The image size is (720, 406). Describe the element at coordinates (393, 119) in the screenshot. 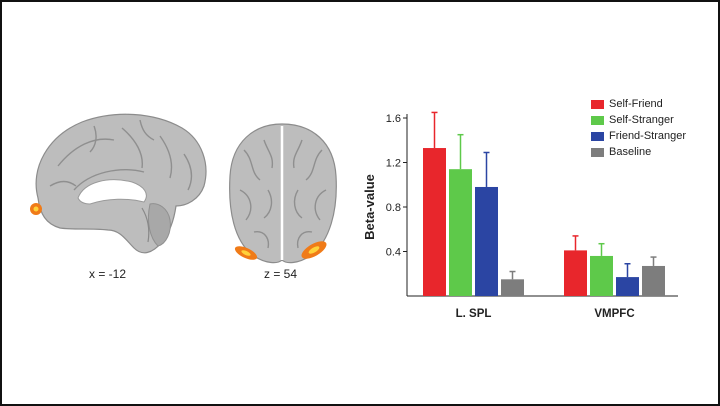

I see `y-tick-label: 1.6` at that location.